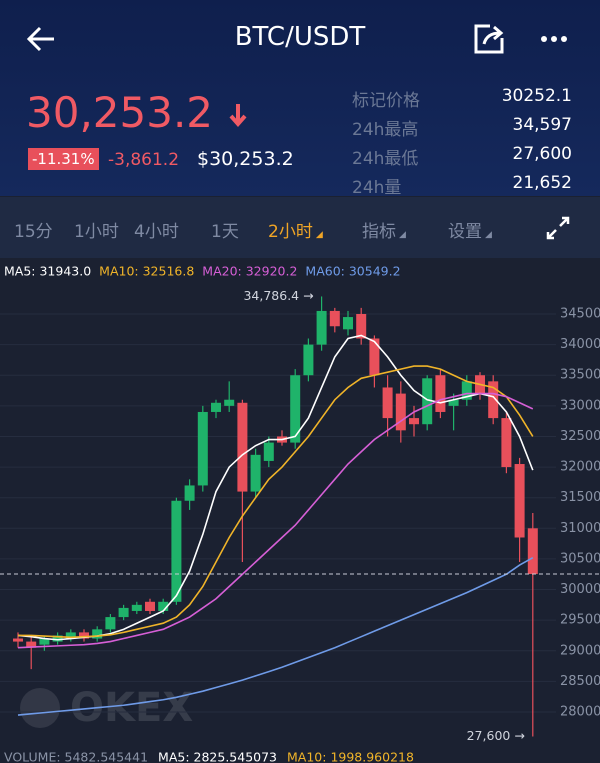 This screenshot has width=600, height=763. Describe the element at coordinates (580, 589) in the screenshot. I see `y-tick-label: 30000` at that location.